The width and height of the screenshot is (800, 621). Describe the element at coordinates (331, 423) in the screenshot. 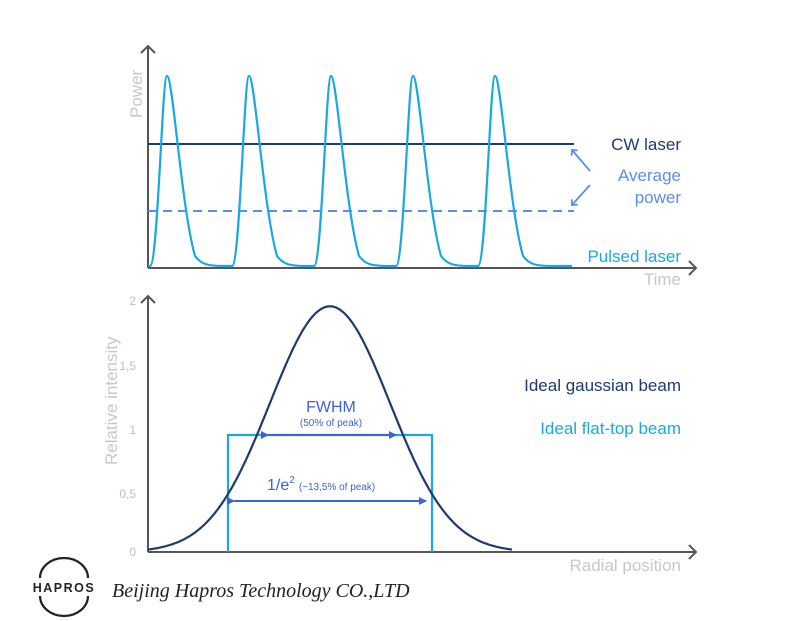

I see `fwhm-sublabel: (50% of peak)` at that location.